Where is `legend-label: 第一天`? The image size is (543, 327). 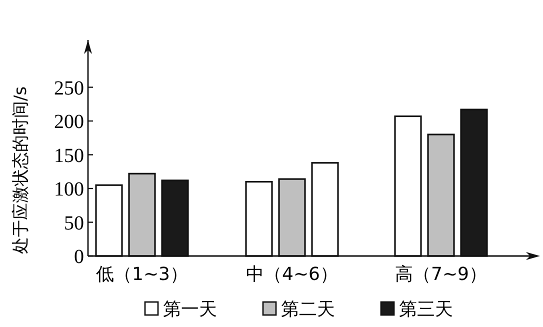 legend-label: 第一天 is located at coordinates (190, 309).